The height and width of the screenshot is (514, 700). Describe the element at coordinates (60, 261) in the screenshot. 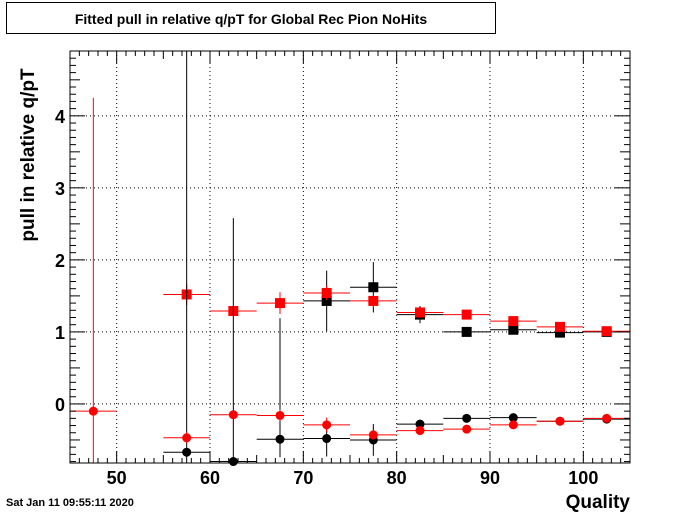

I see `y-tick-label: 2` at that location.